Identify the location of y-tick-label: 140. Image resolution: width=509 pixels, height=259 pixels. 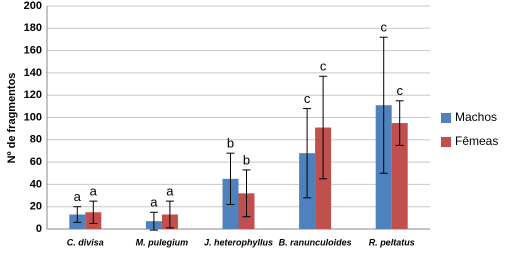
(33, 73).